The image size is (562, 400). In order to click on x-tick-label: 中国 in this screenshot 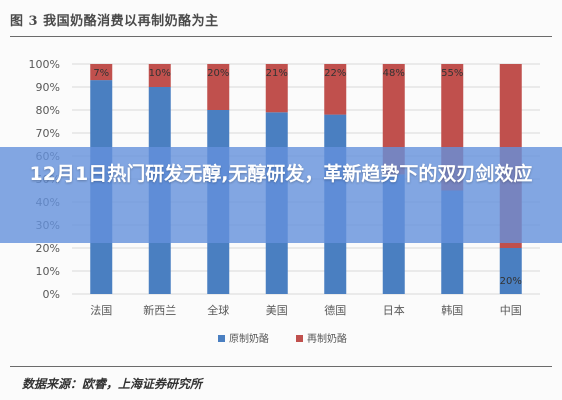, I will do `click(511, 310)`.